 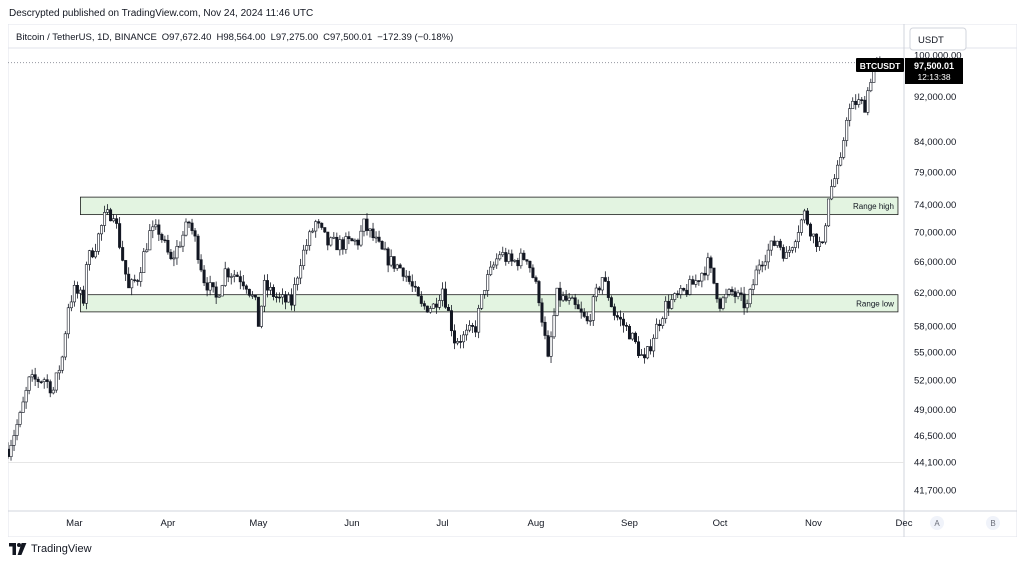 I want to click on zone-label-range-low: Range low, so click(x=875, y=303).